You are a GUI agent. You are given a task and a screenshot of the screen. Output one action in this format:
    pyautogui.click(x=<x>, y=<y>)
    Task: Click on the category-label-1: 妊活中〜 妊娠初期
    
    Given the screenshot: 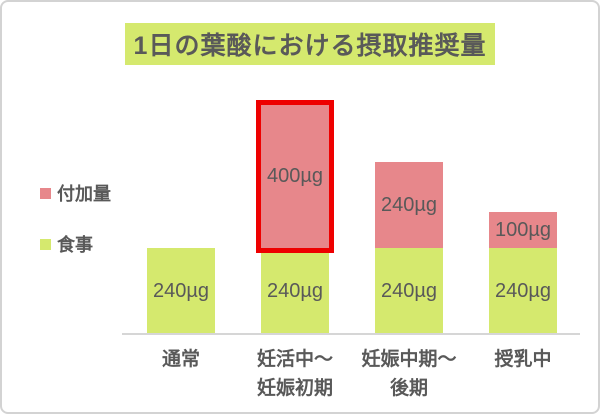 What is the action you would take?
    pyautogui.click(x=295, y=374)
    